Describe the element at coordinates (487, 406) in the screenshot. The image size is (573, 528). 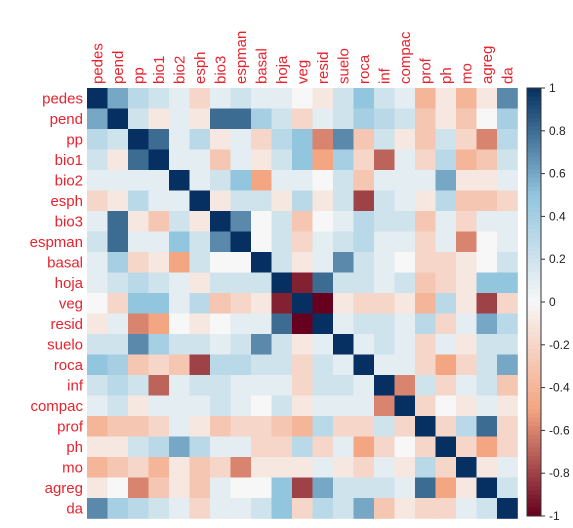
I see `heatmap-cell-compac-agreg` at that location.